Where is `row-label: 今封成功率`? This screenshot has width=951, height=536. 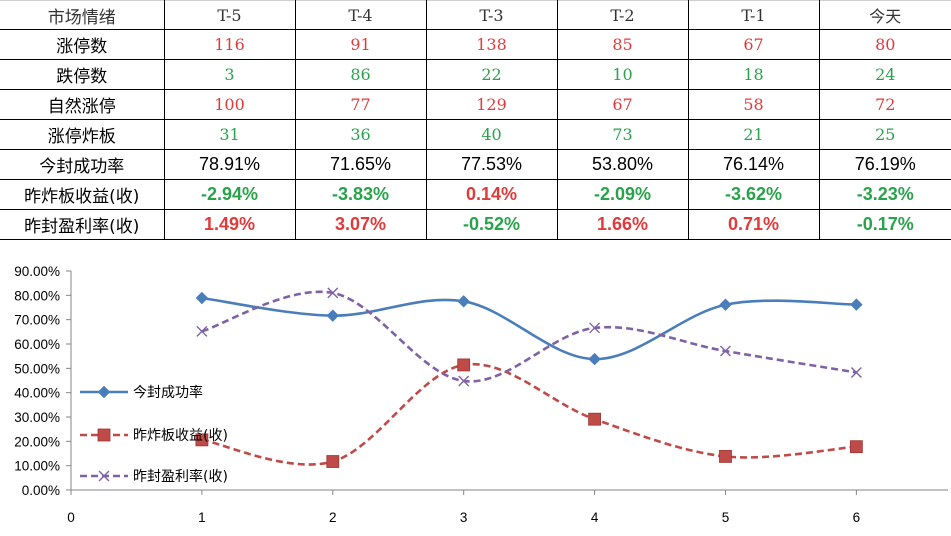
row-label: 今封成功率 is located at coordinates (82, 164).